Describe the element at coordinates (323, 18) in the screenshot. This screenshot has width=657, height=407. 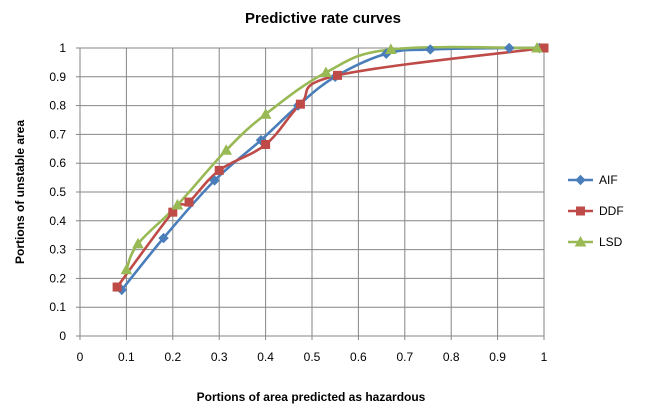
I see `chart-title: Predictive rate curves` at that location.